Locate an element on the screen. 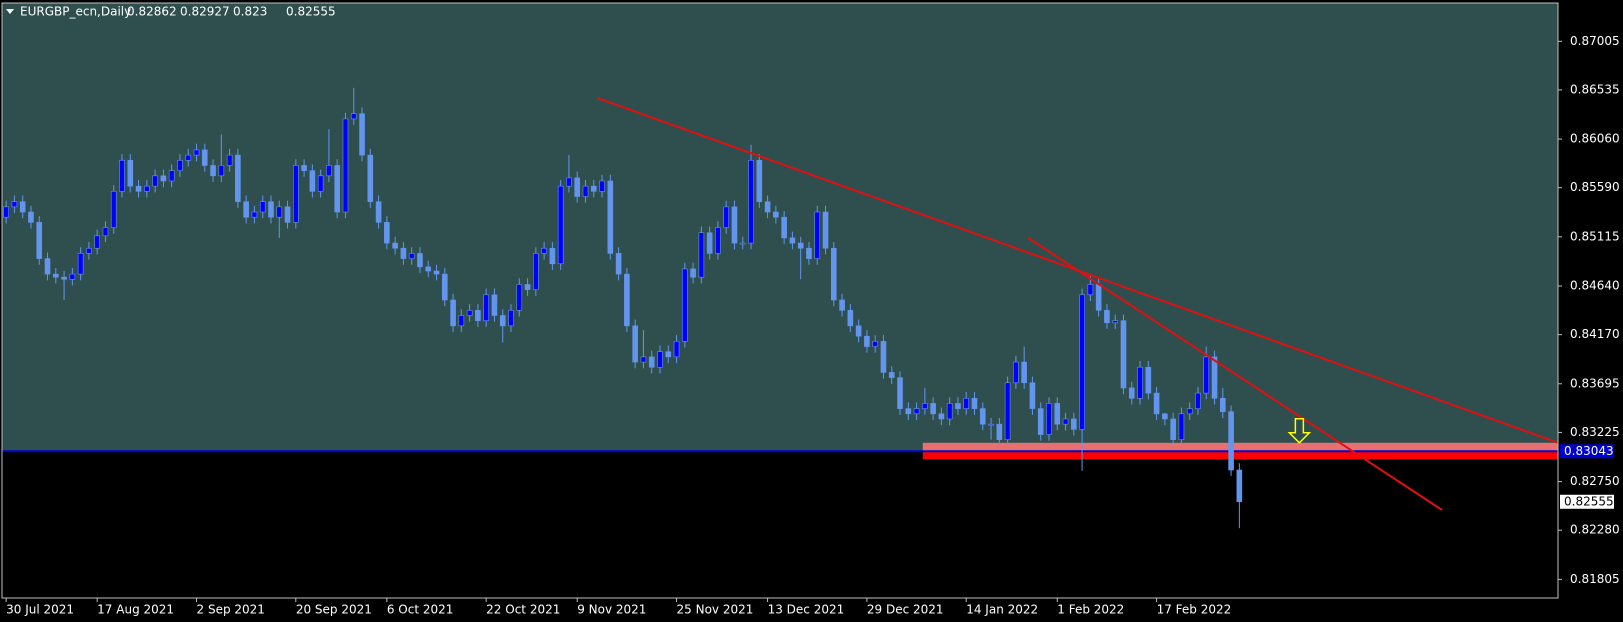 This screenshot has width=1623, height=622. symbol: EURGBP_ecn,Daily is located at coordinates (75, 12).